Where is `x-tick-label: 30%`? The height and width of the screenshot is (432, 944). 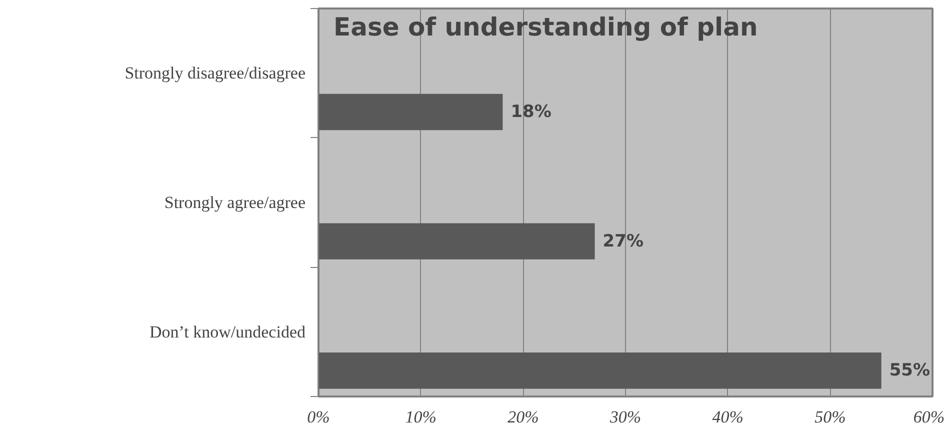
x-tick-label: 30% is located at coordinates (625, 417).